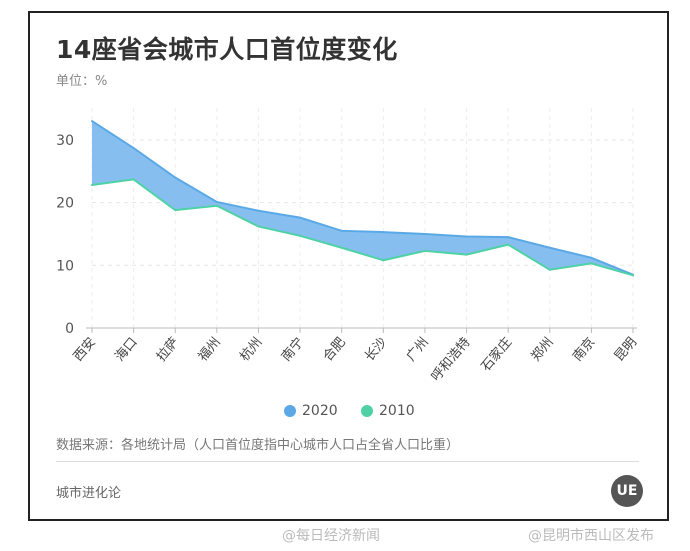 Image resolution: width=690 pixels, height=551 pixels. I want to click on x-tick-label: 石家庄, so click(496, 354).